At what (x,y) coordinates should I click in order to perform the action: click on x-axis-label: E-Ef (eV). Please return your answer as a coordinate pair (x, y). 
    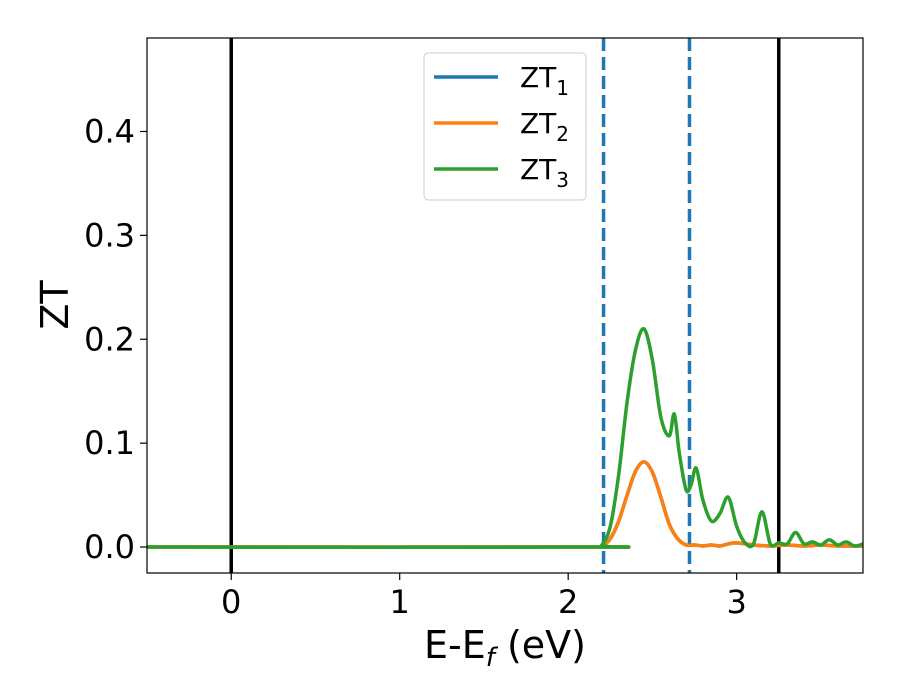
    Looking at the image, I should click on (505, 648).